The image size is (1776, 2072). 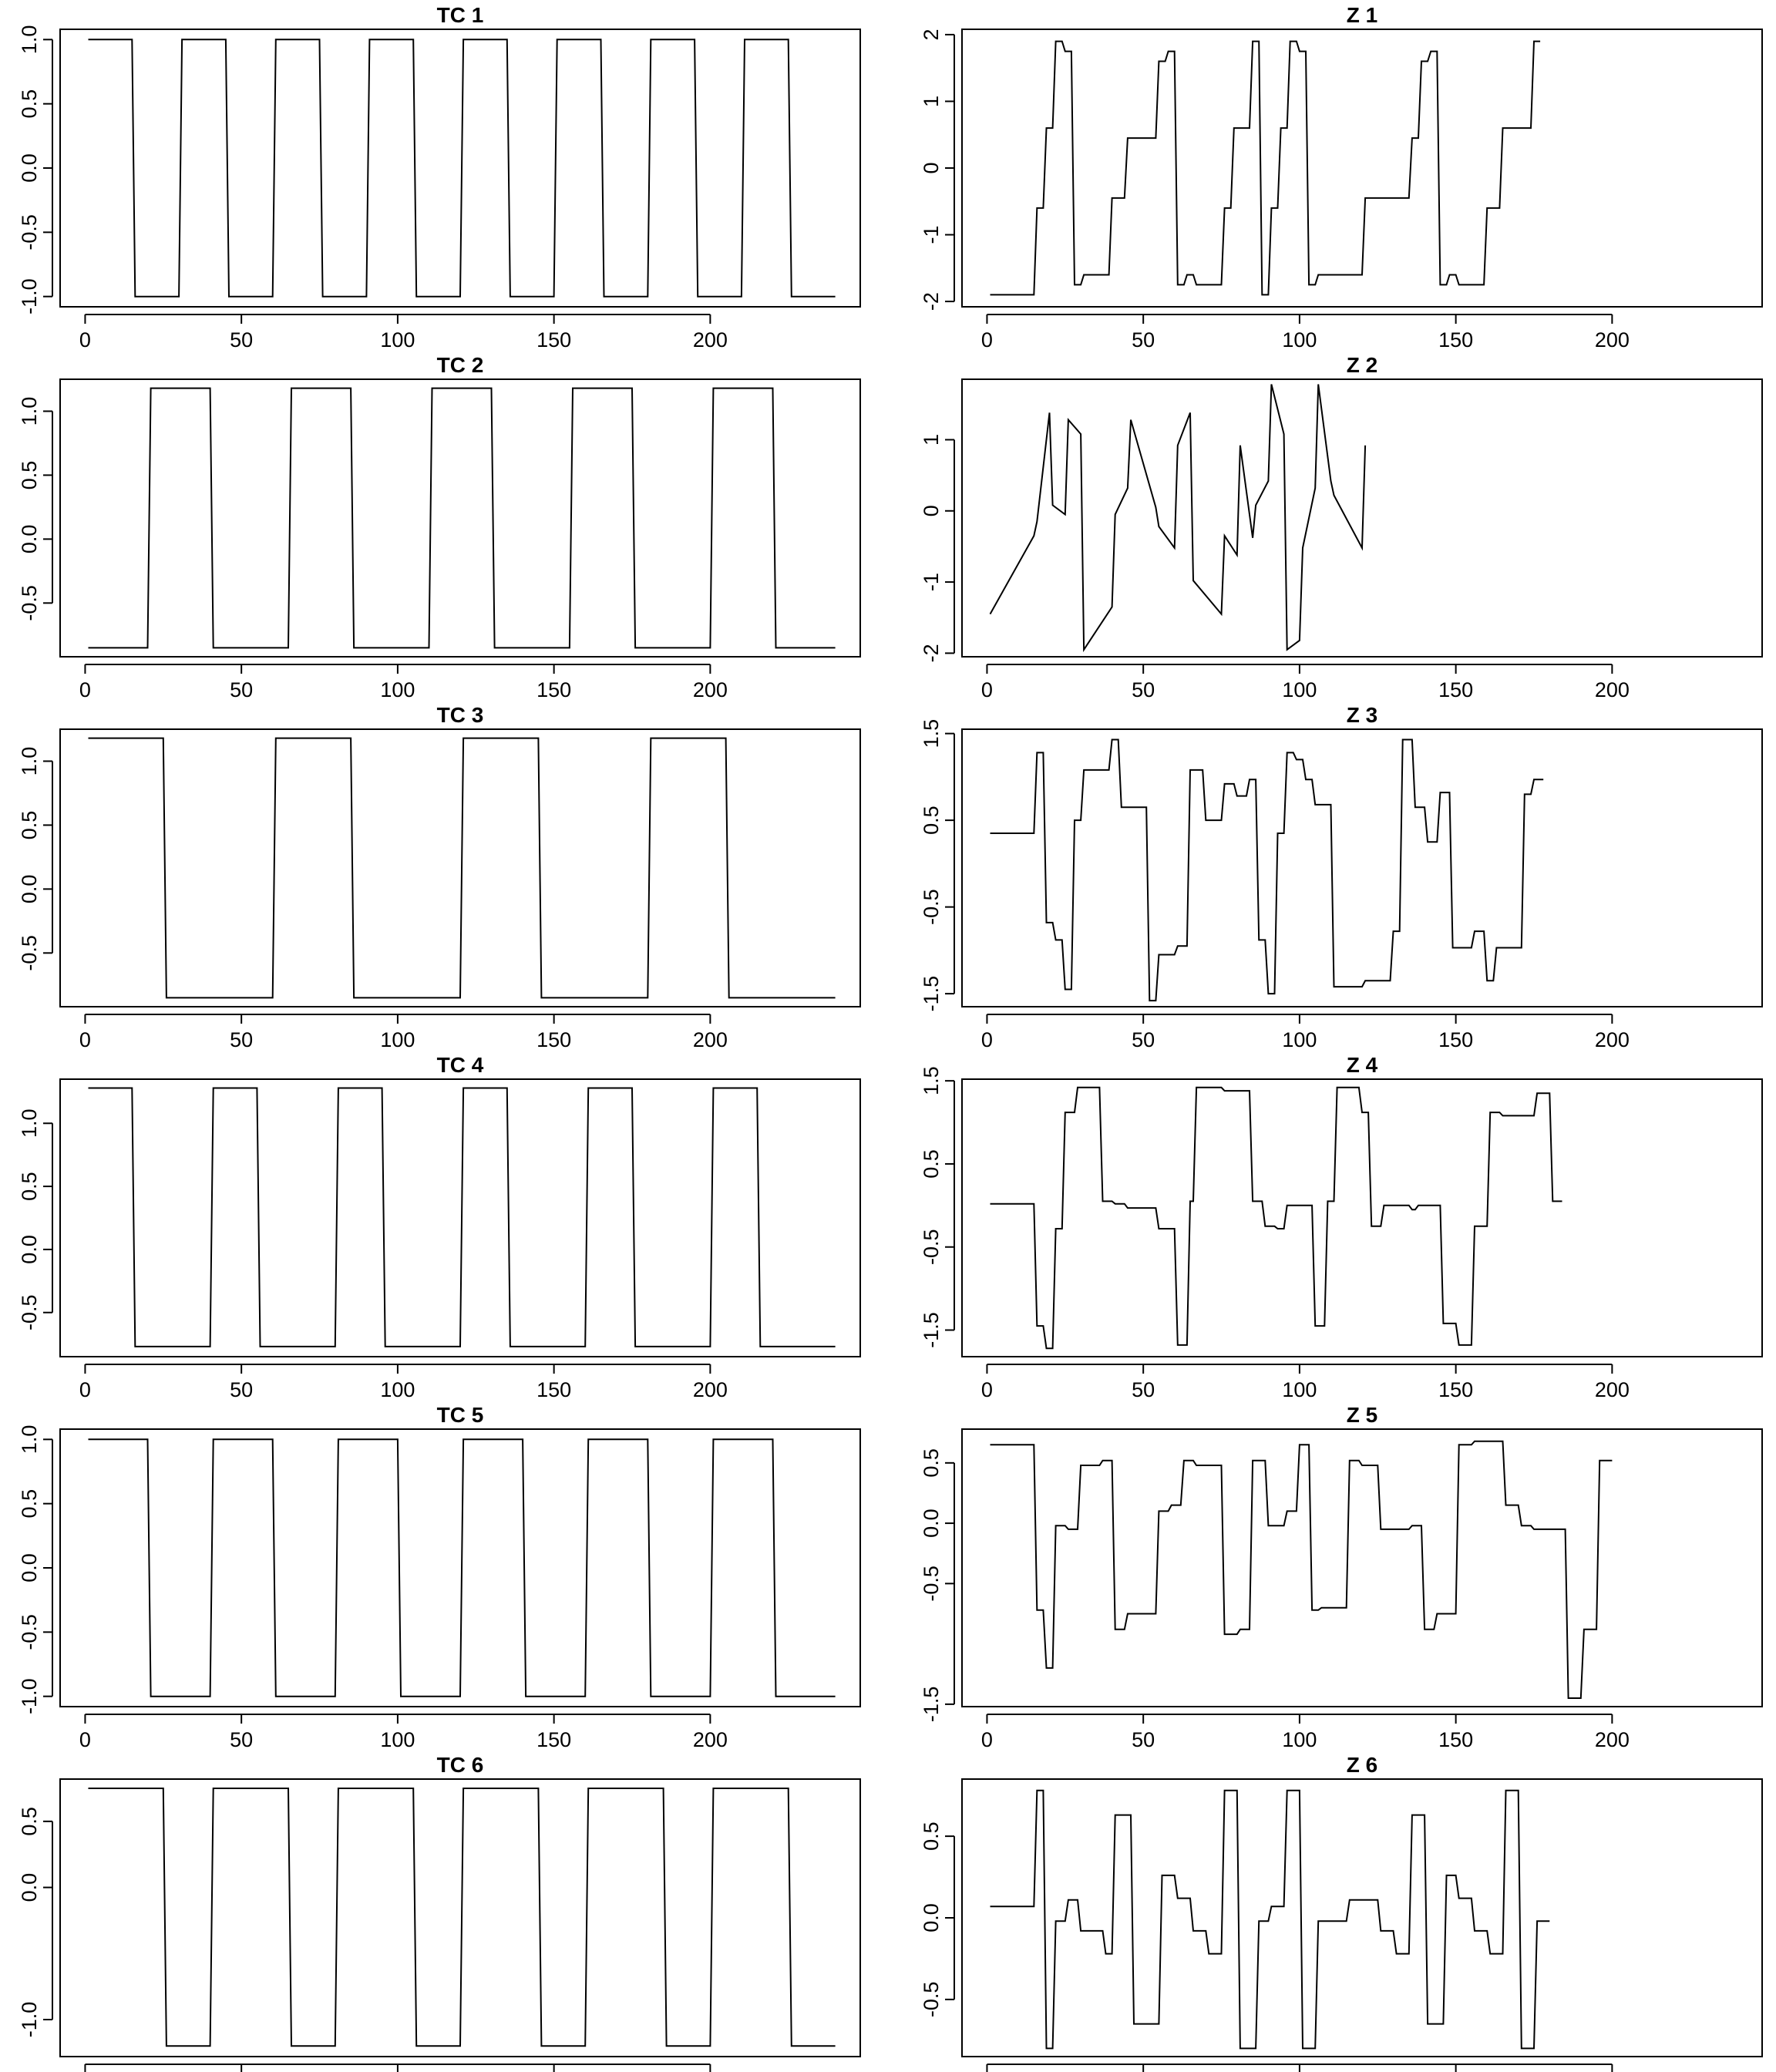 What do you see at coordinates (461, 365) in the screenshot?
I see `panel-3-title: TC 2` at bounding box center [461, 365].